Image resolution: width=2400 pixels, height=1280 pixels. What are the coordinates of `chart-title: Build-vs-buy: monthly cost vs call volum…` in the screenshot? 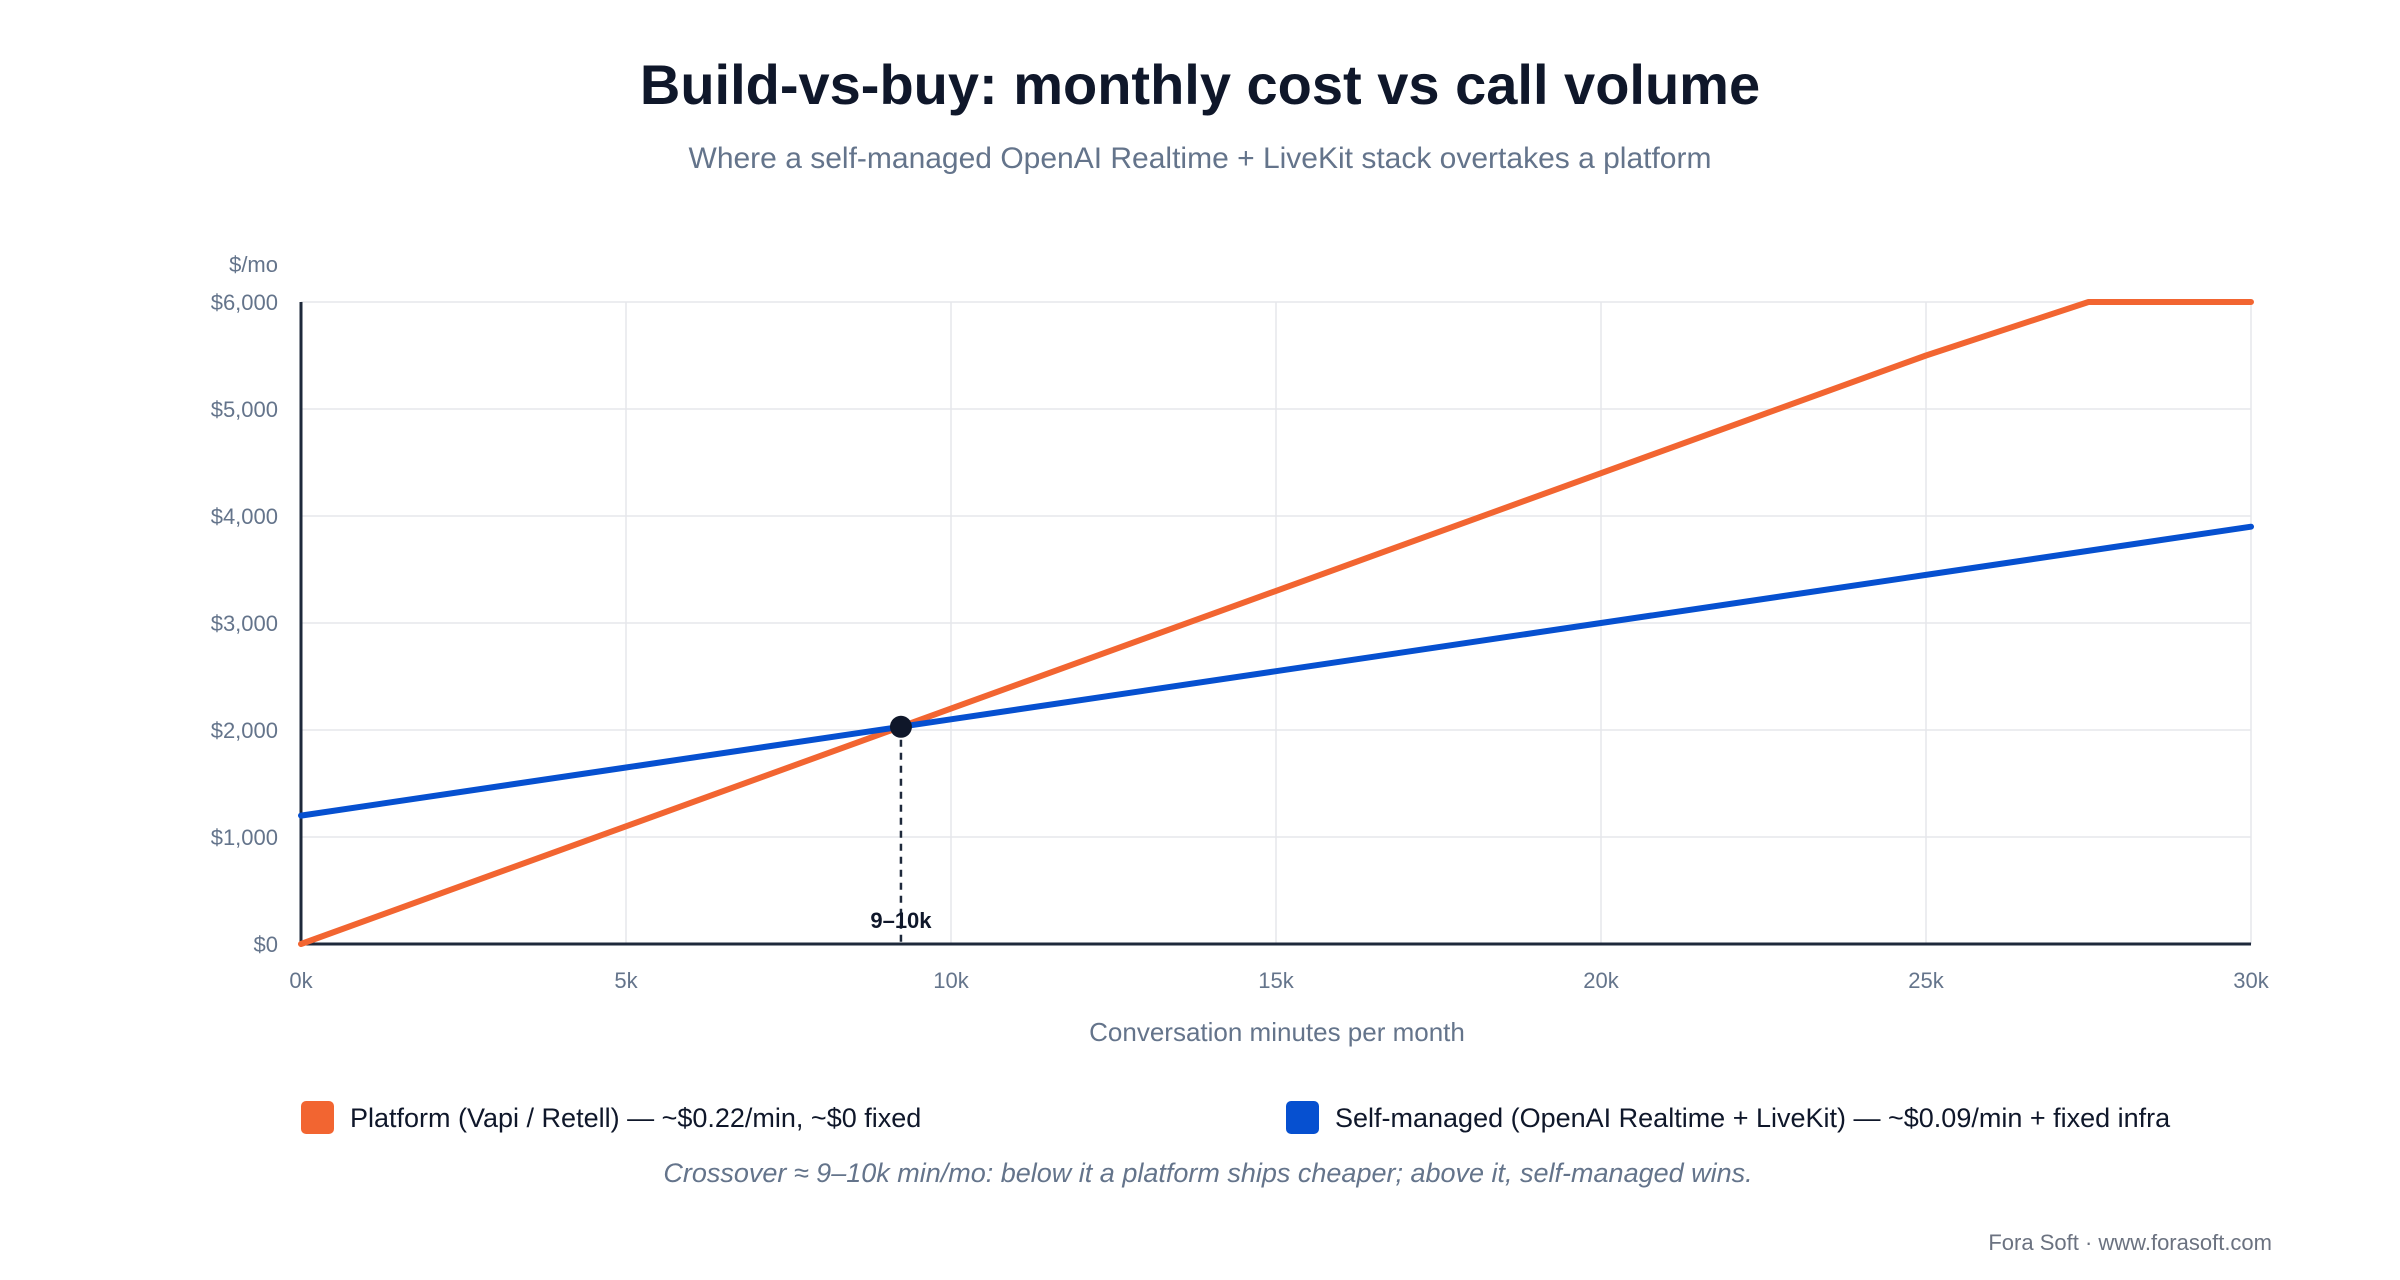 It's located at (1200, 84).